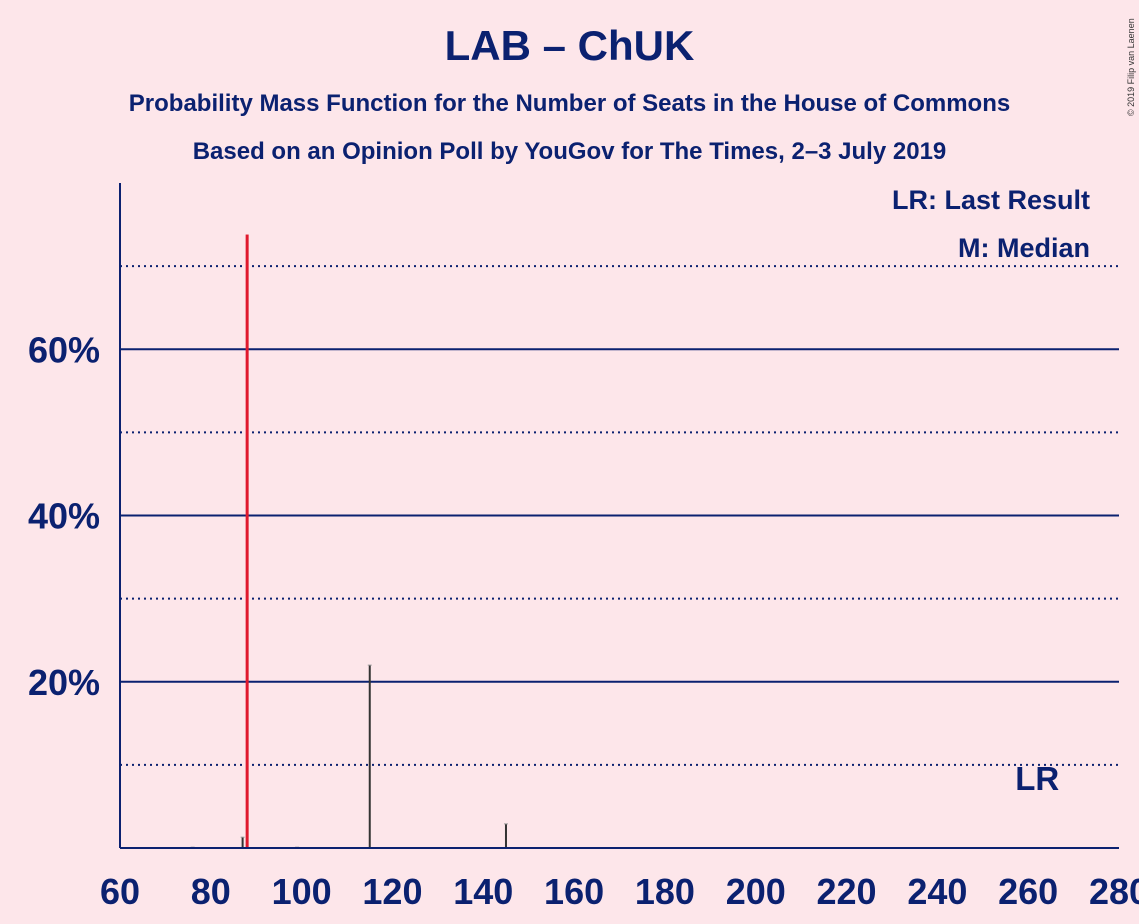  I want to click on x-tick-label-180: 180, so click(665, 891).